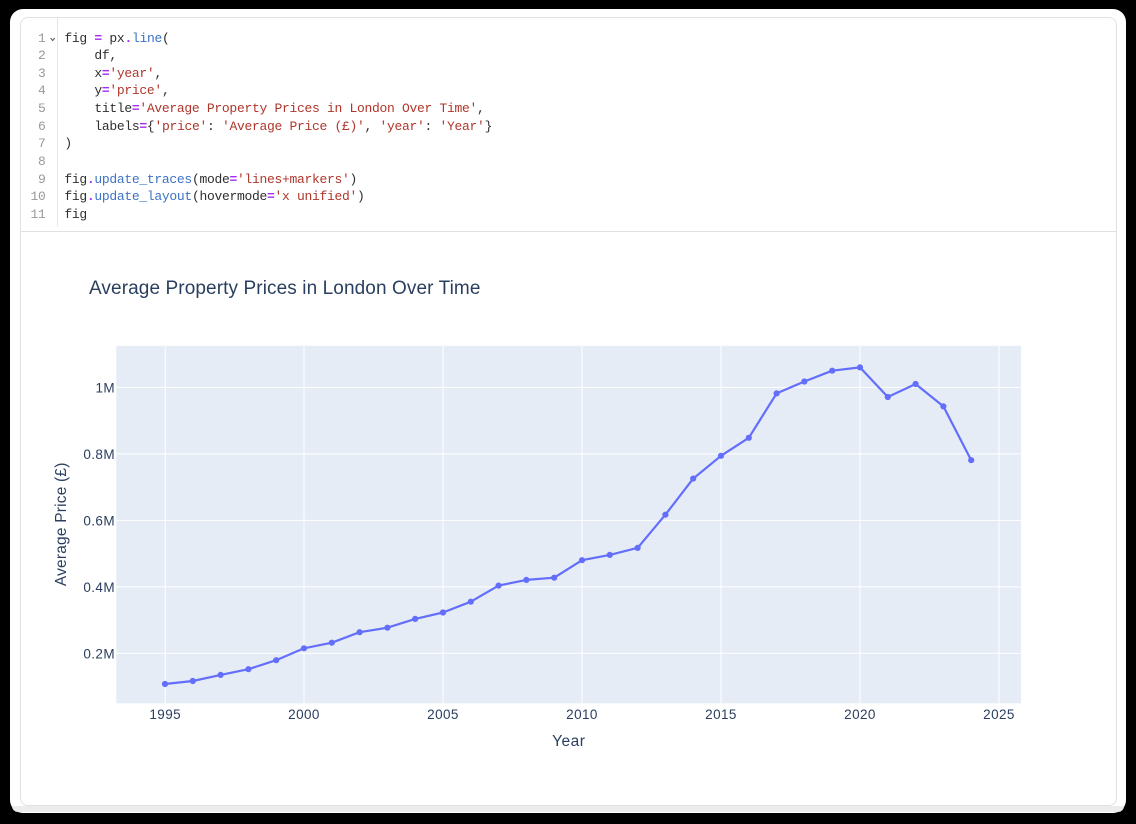 The width and height of the screenshot is (1136, 824). What do you see at coordinates (99, 587) in the screenshot?
I see `svg-text: 0.4M` at bounding box center [99, 587].